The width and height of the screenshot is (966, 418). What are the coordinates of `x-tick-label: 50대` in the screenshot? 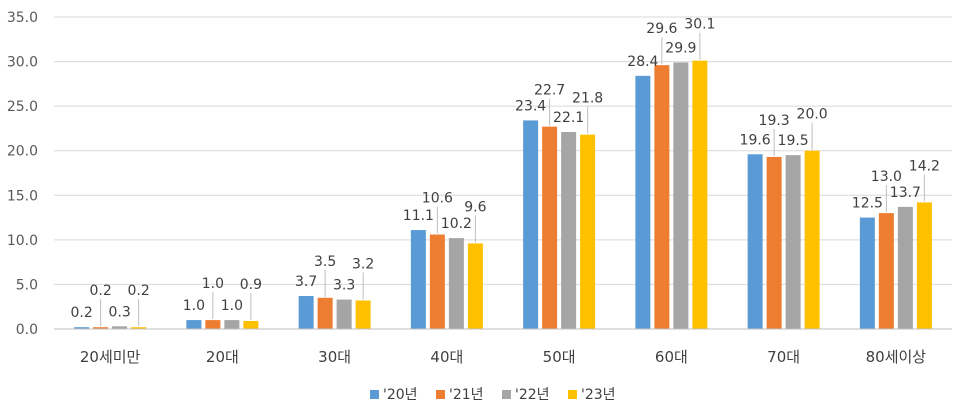 It's located at (559, 357).